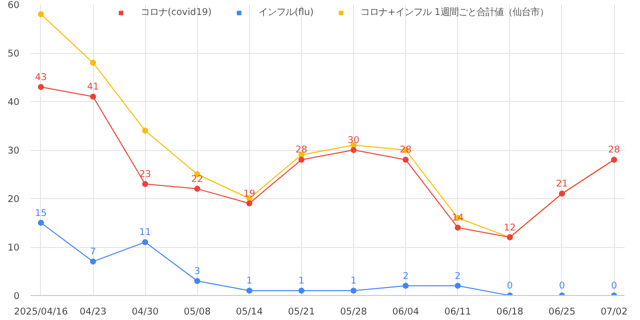 The width and height of the screenshot is (640, 320). What do you see at coordinates (562, 312) in the screenshot?
I see `x-tick-label: 06/25` at bounding box center [562, 312].